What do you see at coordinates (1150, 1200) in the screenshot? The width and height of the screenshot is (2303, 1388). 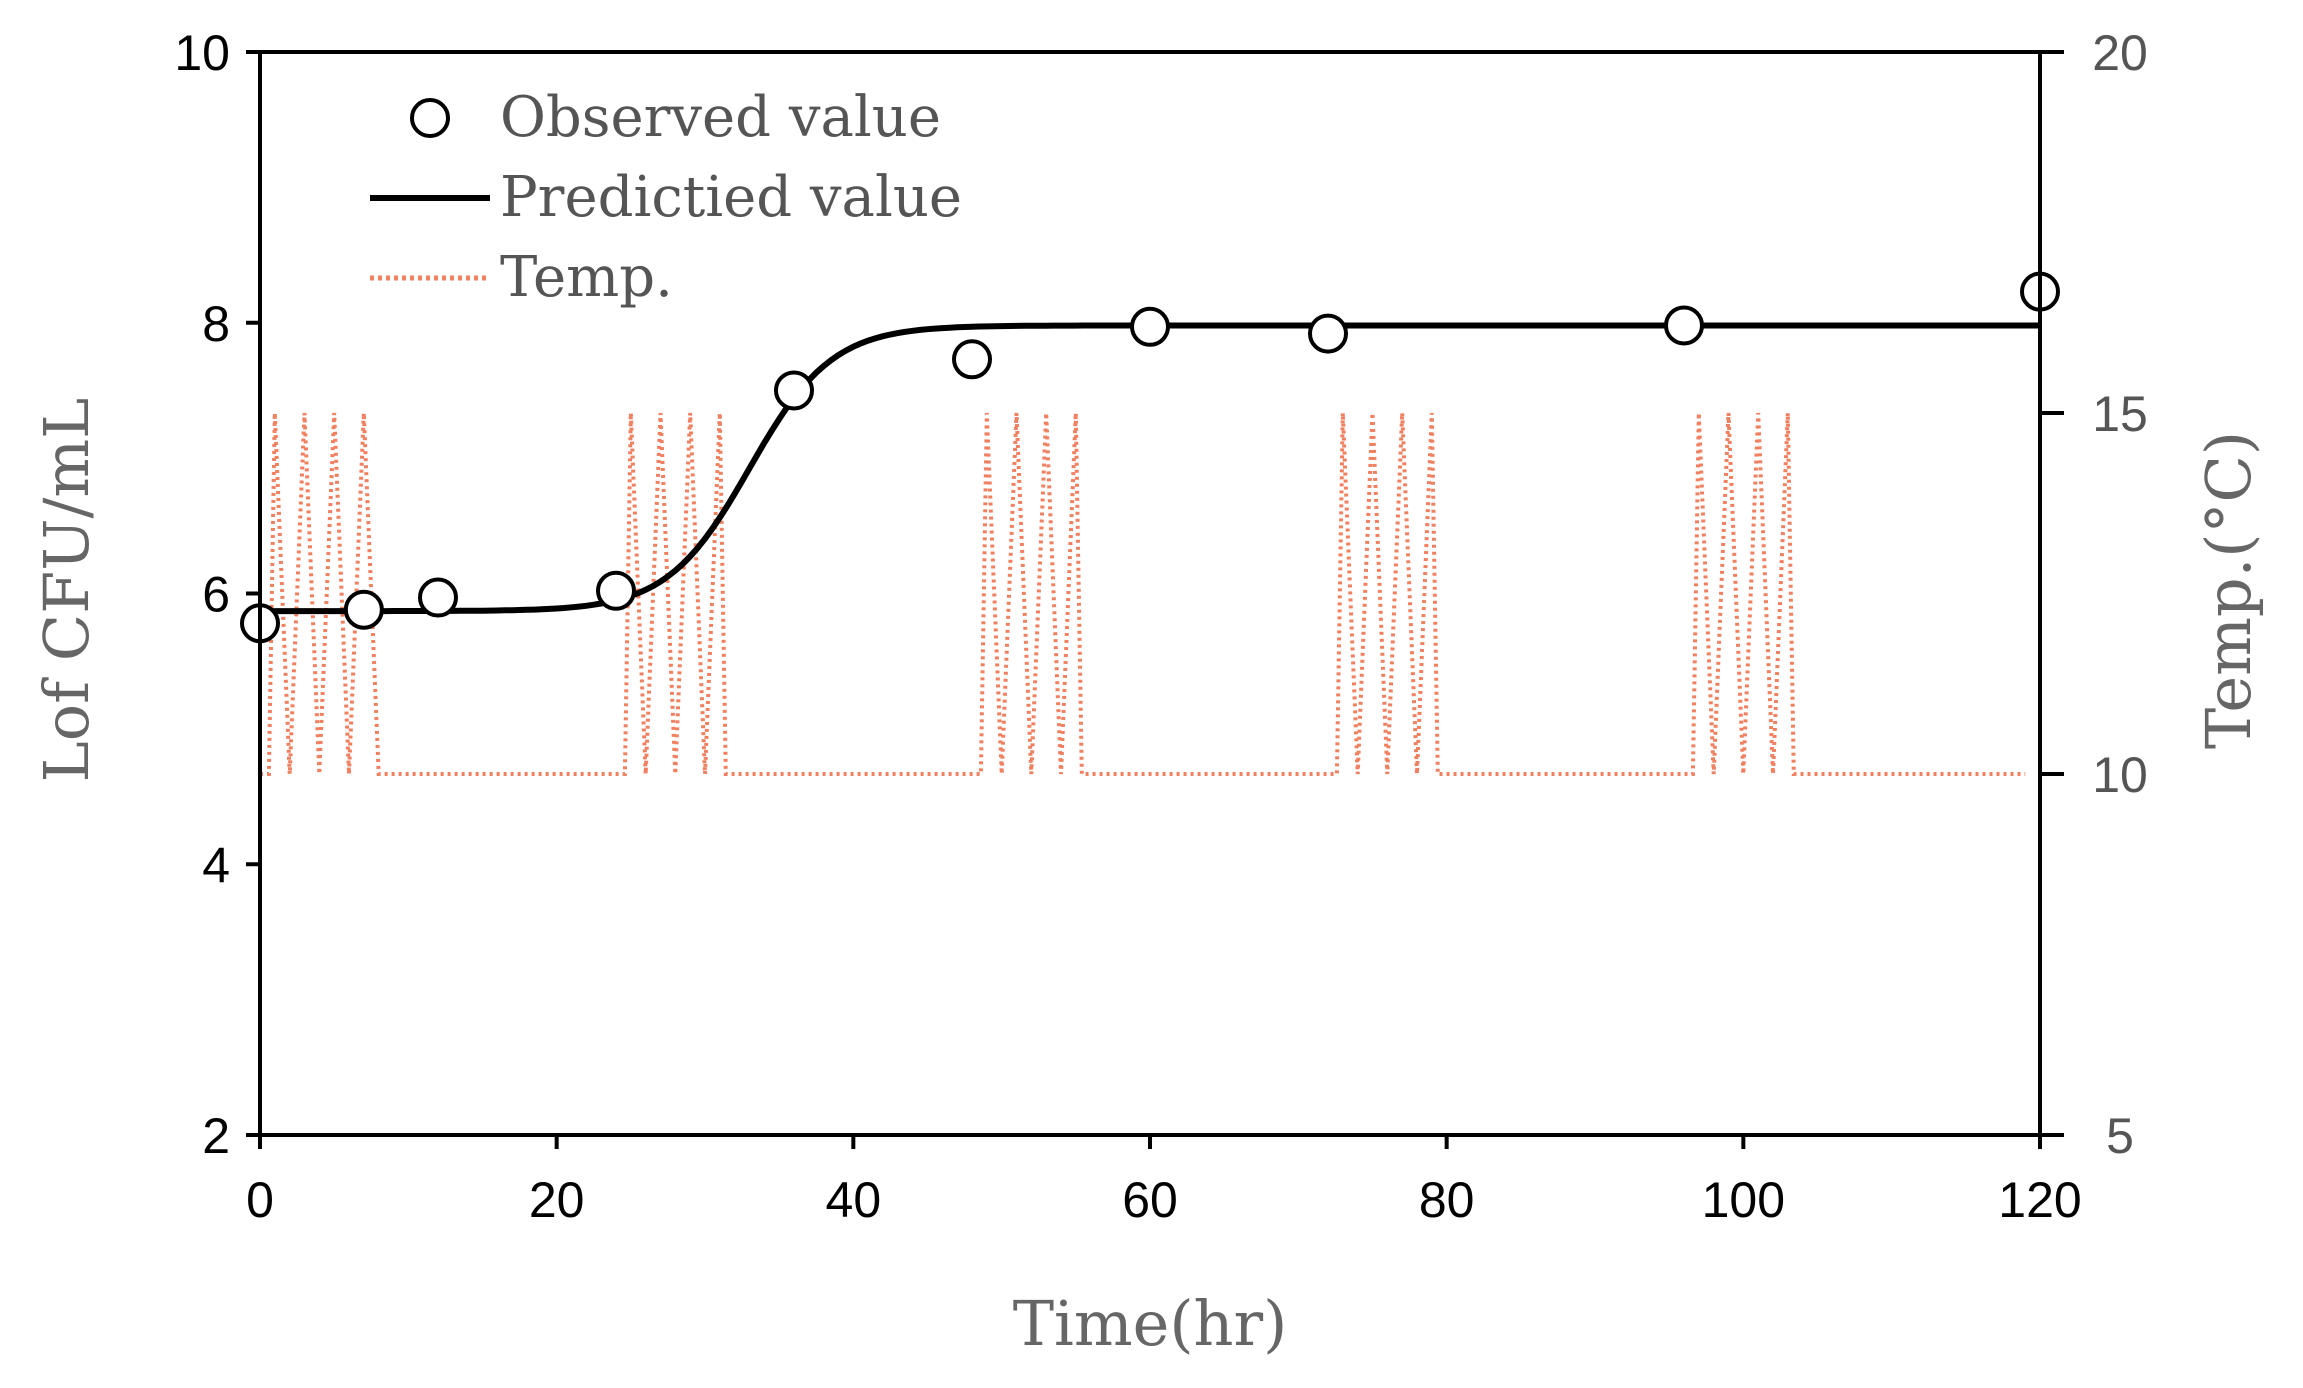 I see `x-tick-label: 60` at bounding box center [1150, 1200].